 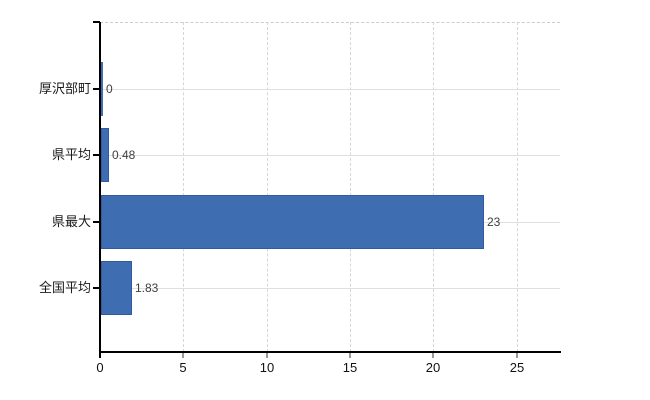 I want to click on category-label: 県最大, so click(x=71, y=221).